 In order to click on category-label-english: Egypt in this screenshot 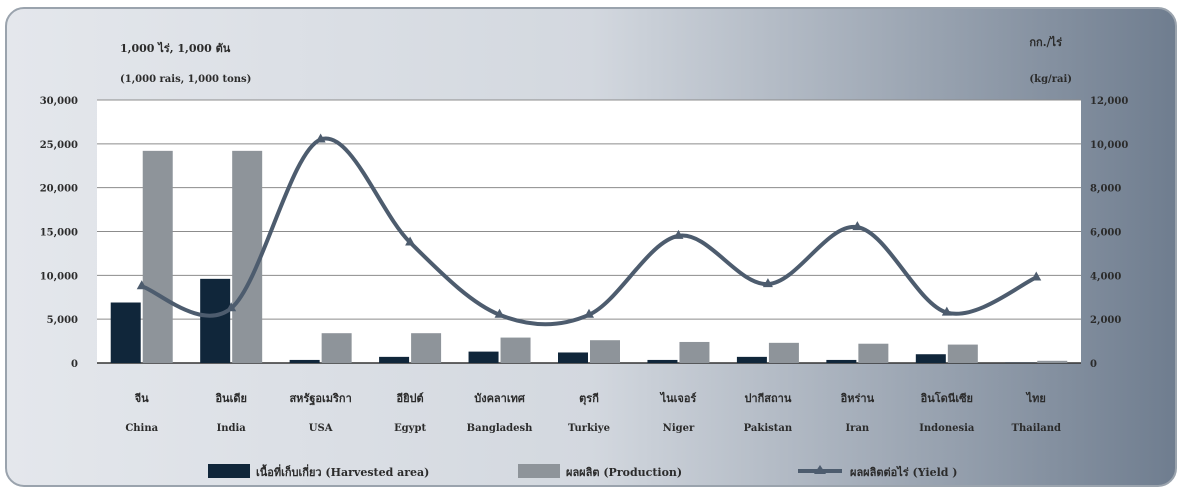, I will do `click(410, 428)`.